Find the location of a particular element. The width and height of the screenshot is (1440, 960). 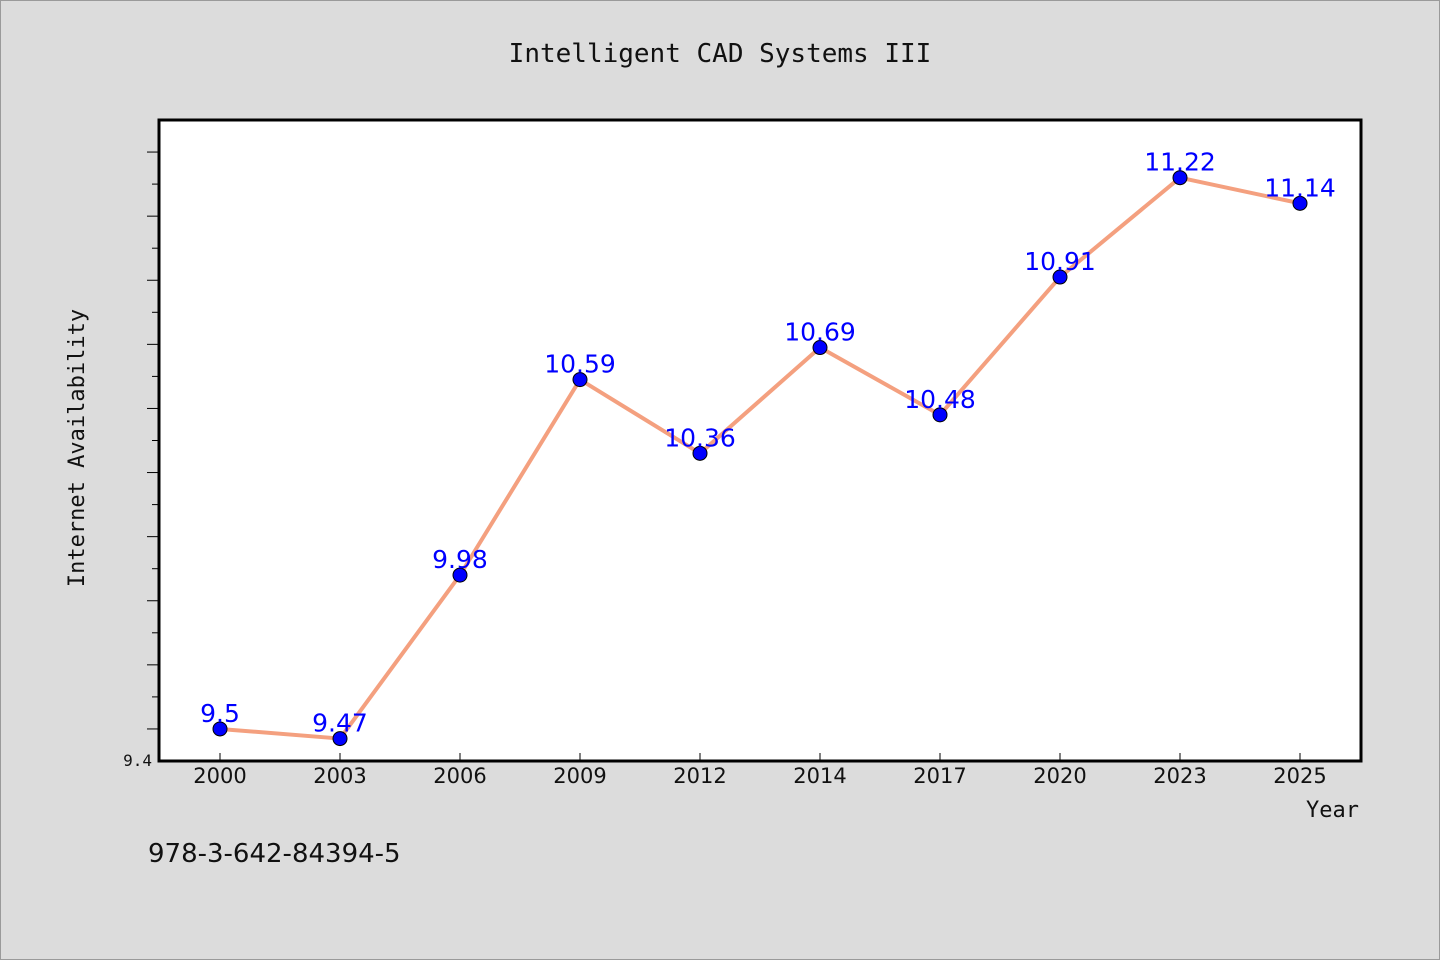

x-tick-label: 2006 is located at coordinates (459, 776).